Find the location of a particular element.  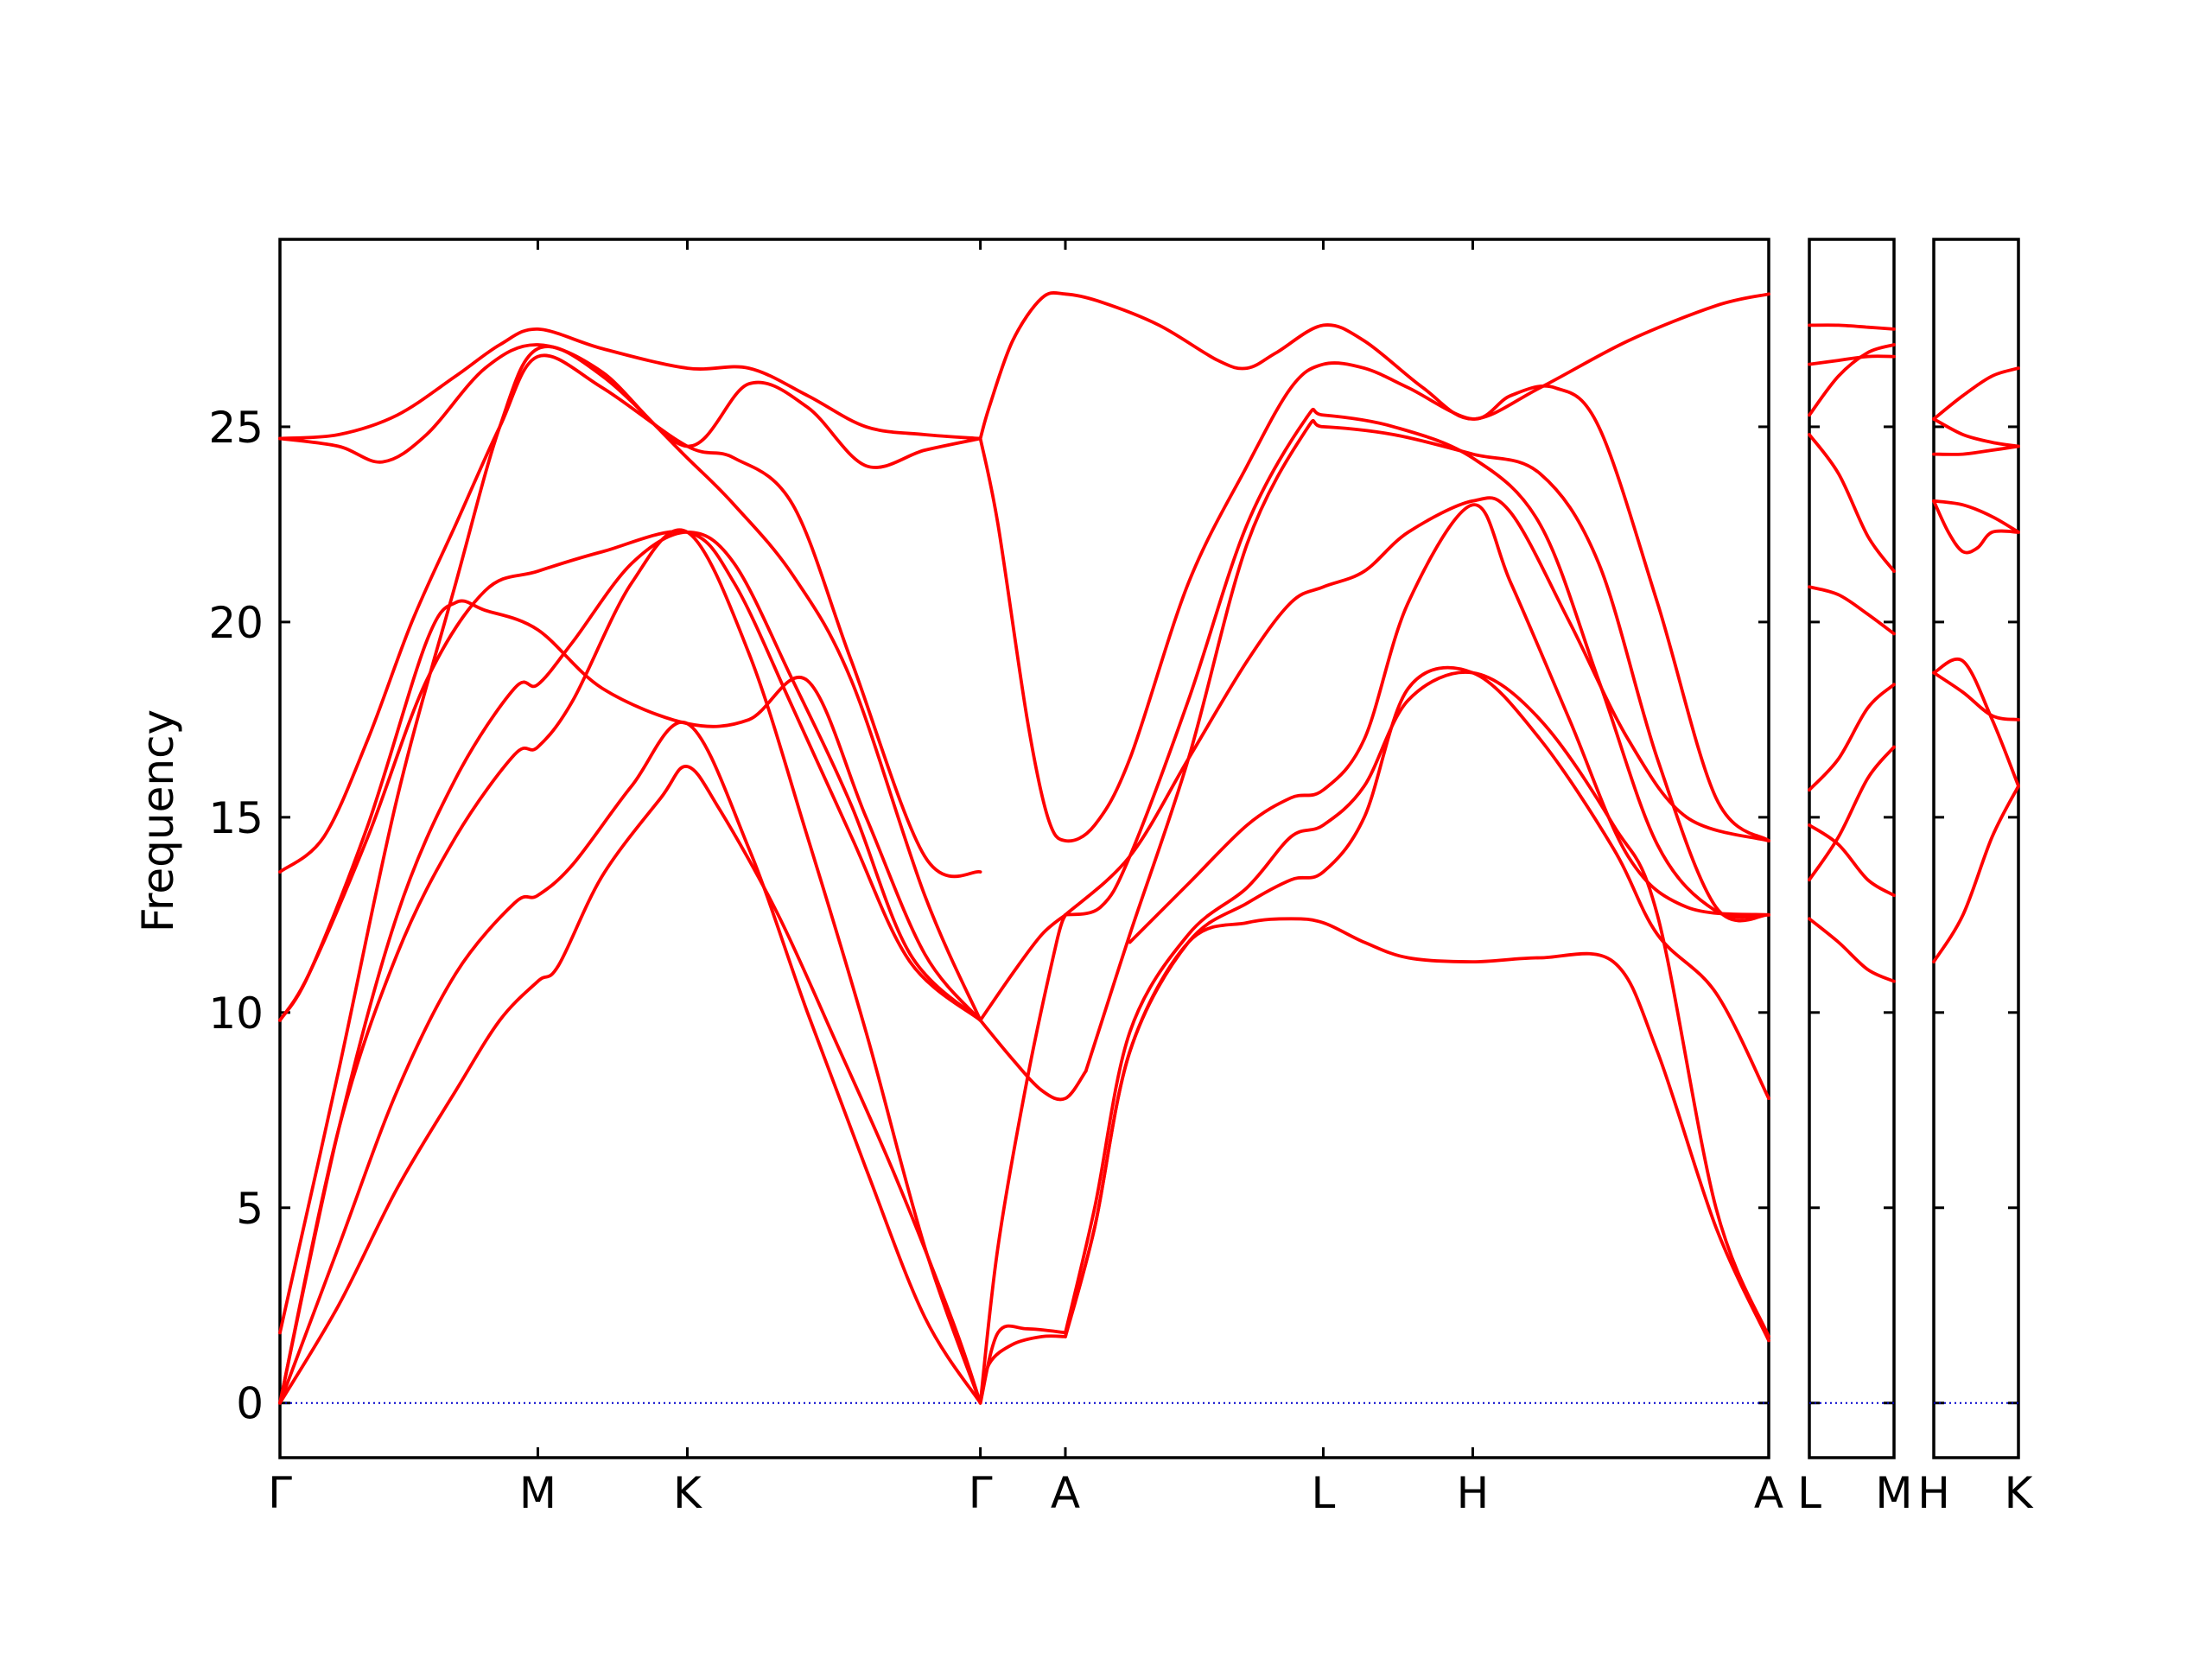

y-tick-label: 0 is located at coordinates (250, 1404).